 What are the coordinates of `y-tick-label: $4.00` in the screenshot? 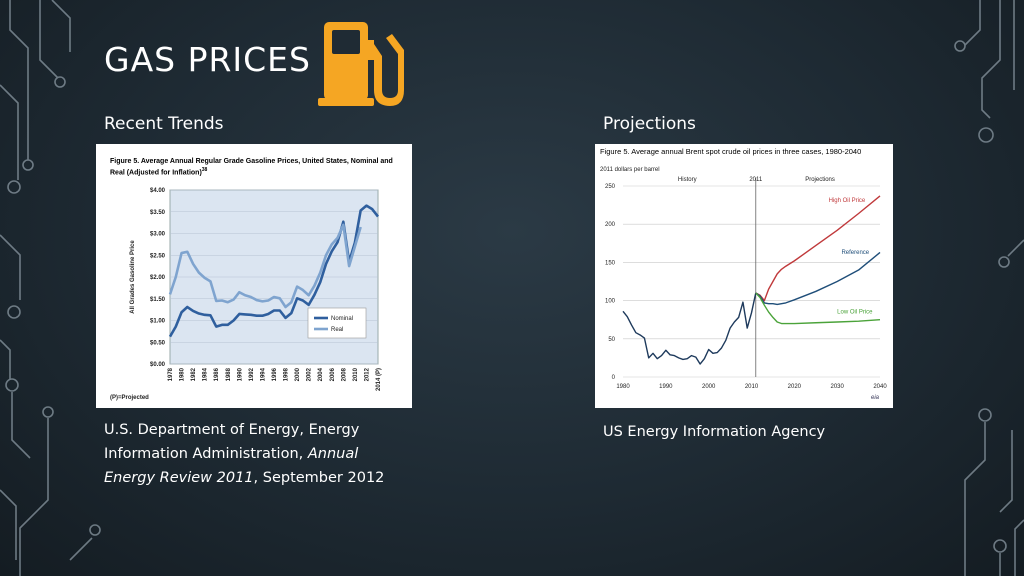 It's located at (158, 191).